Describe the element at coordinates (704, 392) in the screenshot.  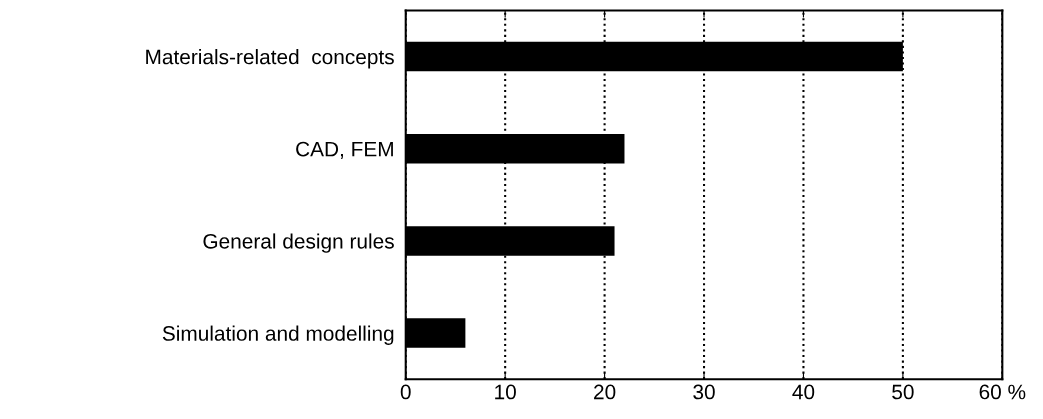
I see `x-tick-label: 30` at that location.